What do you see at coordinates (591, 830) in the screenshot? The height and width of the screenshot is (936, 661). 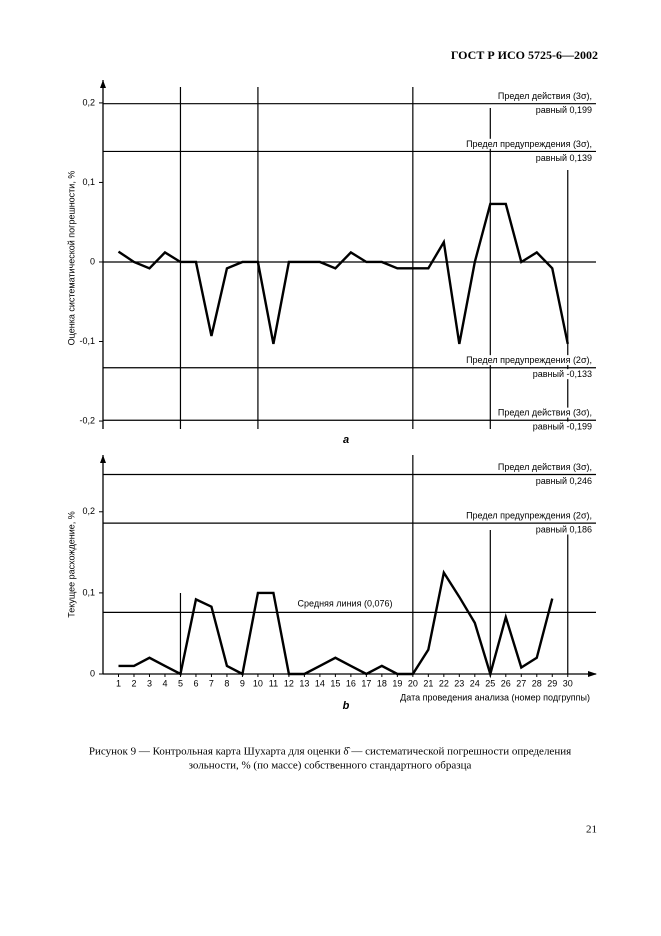 I see `page-number: 21` at bounding box center [591, 830].